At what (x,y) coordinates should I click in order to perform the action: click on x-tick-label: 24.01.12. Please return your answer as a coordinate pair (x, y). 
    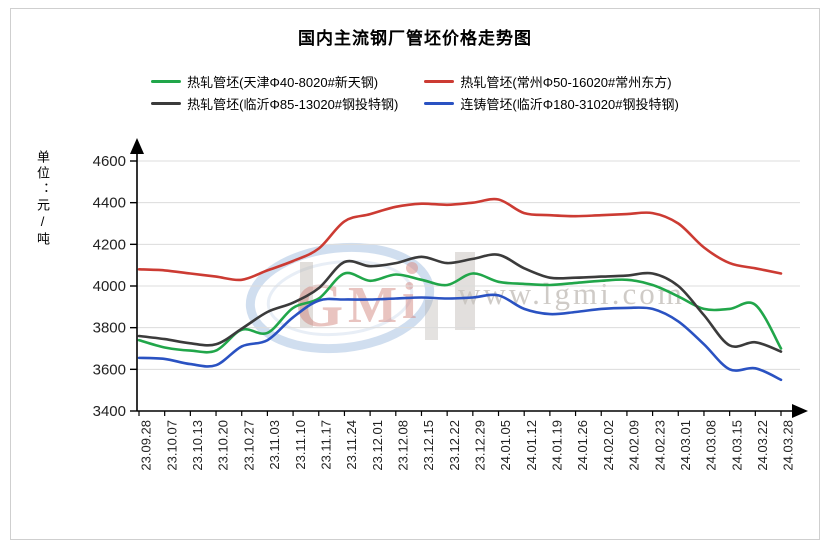
    Looking at the image, I should click on (531, 445).